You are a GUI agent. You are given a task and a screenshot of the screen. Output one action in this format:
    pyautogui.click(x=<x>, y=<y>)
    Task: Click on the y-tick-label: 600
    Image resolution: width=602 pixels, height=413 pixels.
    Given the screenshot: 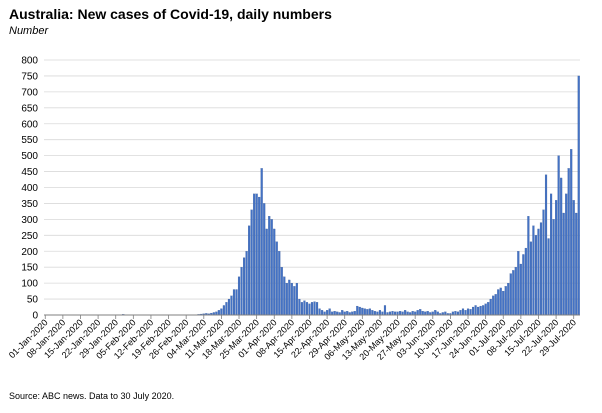 What is the action you would take?
    pyautogui.click(x=29, y=124)
    